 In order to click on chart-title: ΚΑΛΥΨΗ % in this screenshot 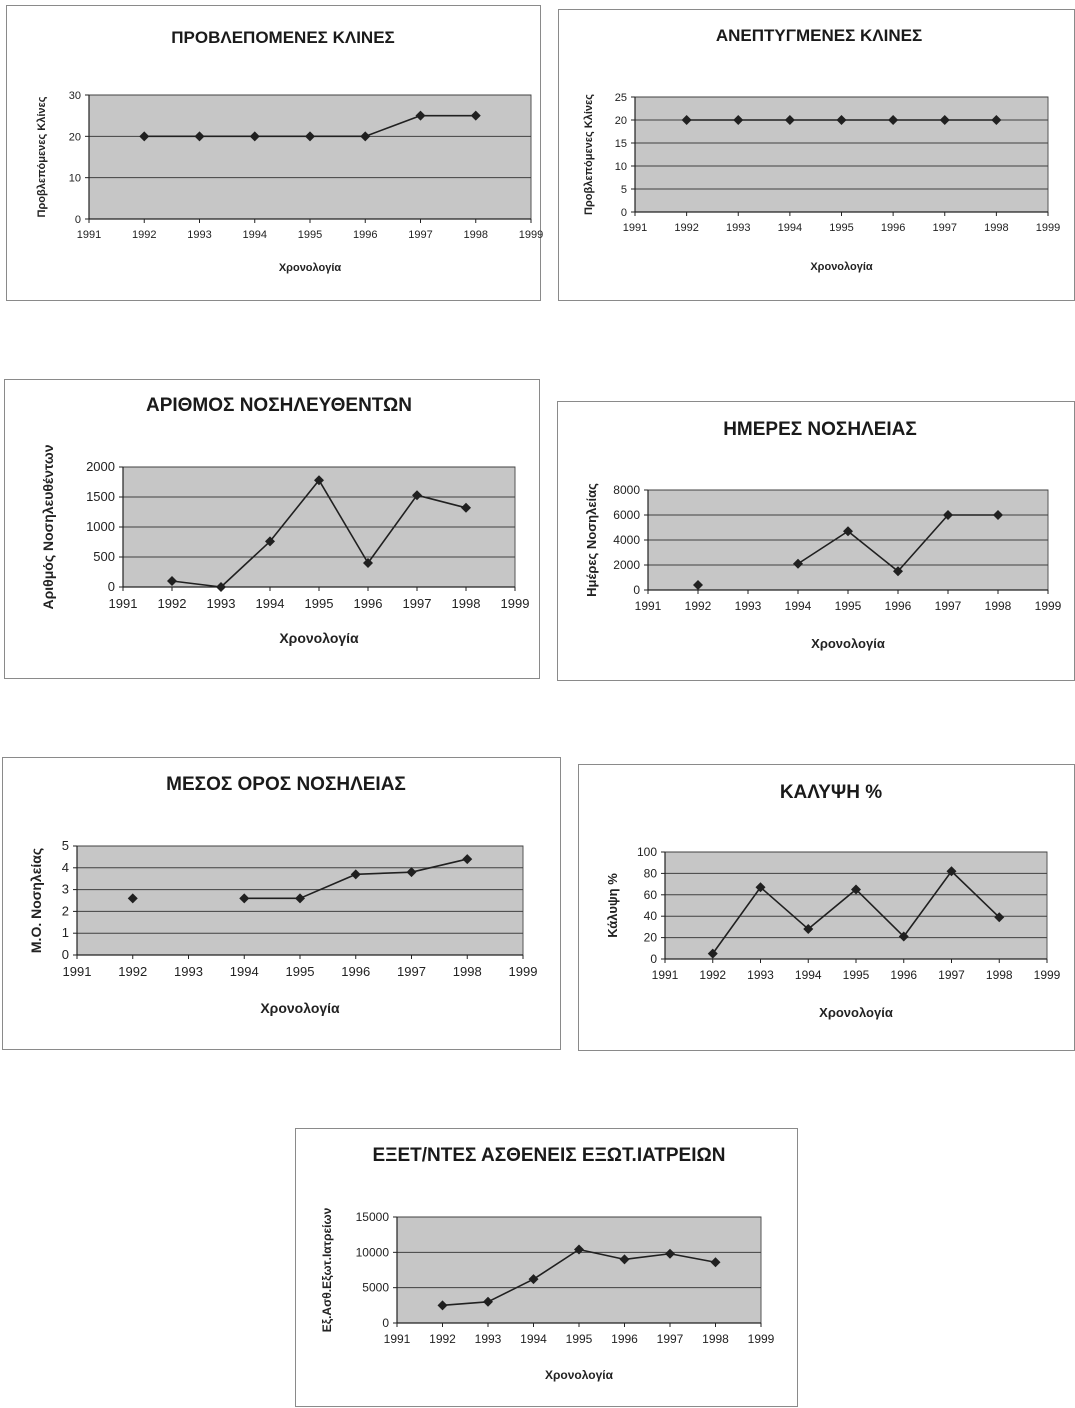, I will do `click(831, 792)`.